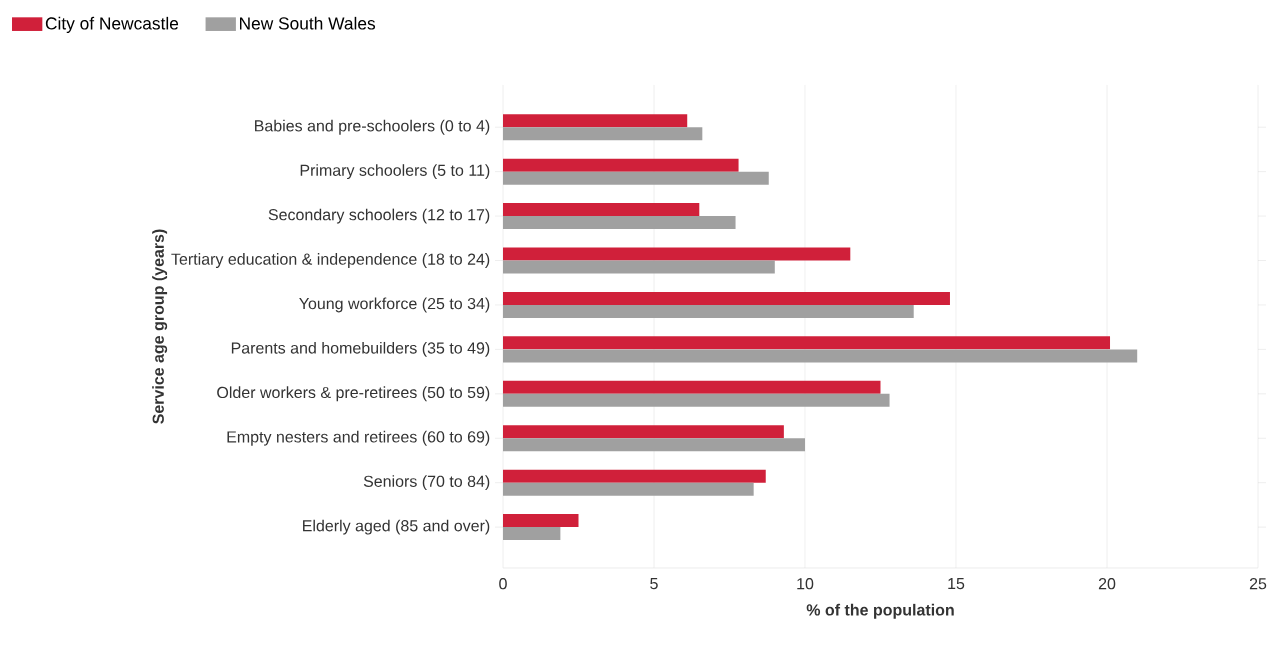 The image size is (1274, 648). Describe the element at coordinates (1258, 584) in the screenshot. I see `x-tick-label: 25` at that location.